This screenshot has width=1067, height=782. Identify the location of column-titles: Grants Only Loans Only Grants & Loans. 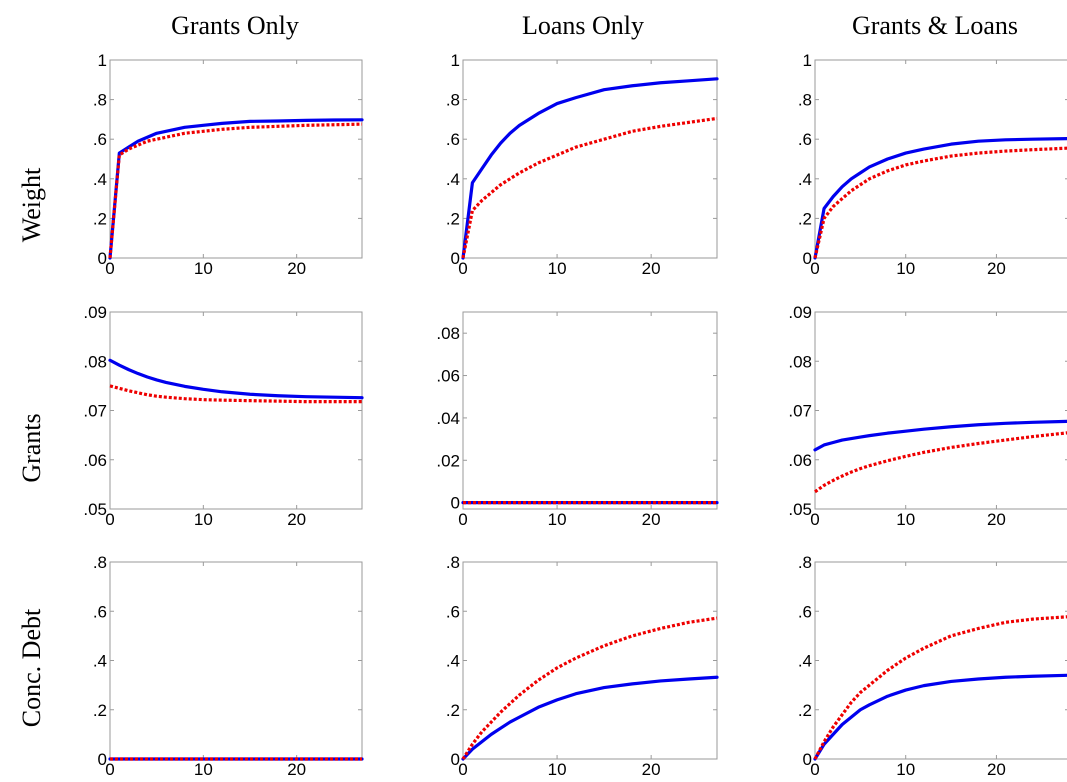
(594, 25).